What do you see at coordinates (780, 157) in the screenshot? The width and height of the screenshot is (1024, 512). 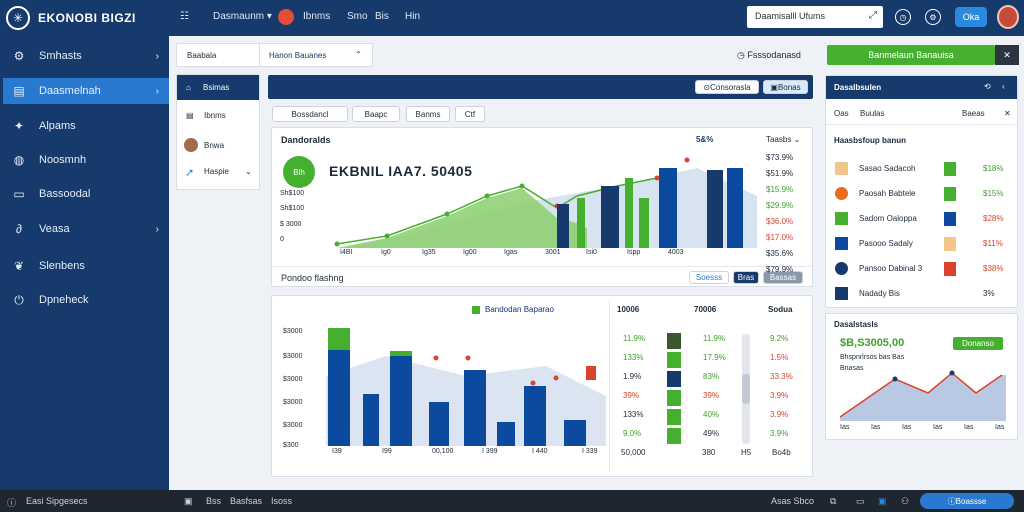 I see `value-cell: $73.9%` at bounding box center [780, 157].